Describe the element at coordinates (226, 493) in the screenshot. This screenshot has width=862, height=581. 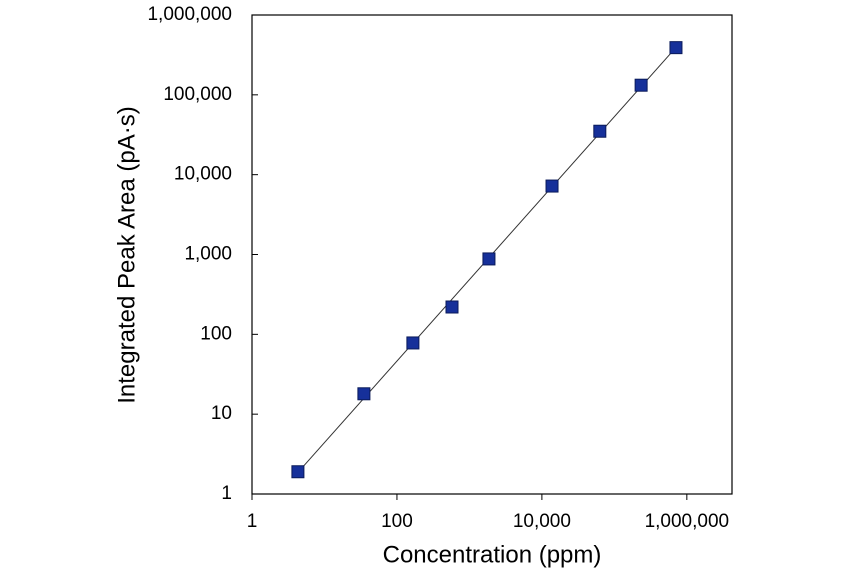
I see `y-tick-label: 1` at that location.